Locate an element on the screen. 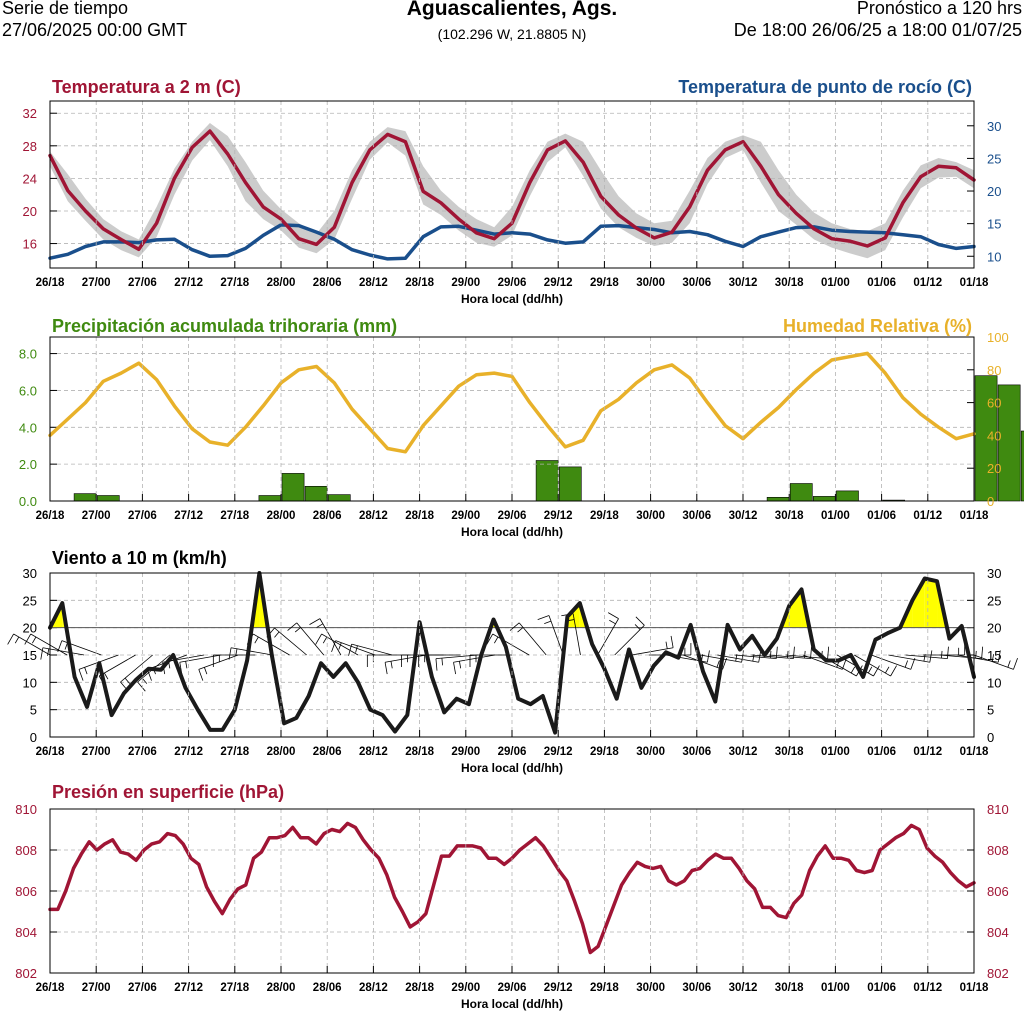 The height and width of the screenshot is (1024, 1024). x-tick-label: 26/18 is located at coordinates (50, 516).